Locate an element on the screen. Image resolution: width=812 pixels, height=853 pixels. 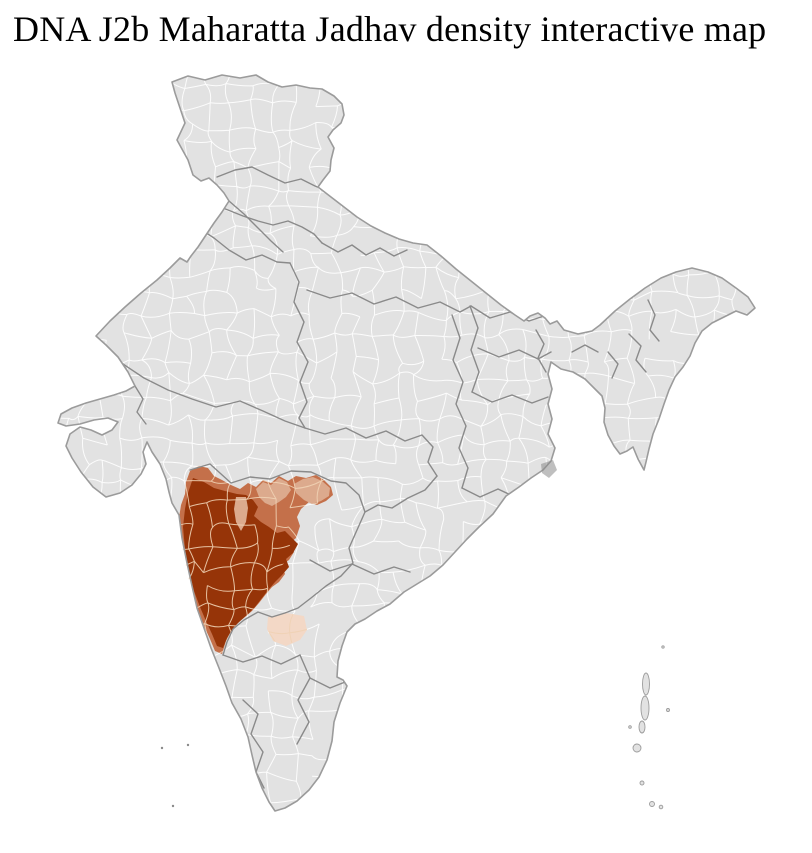
density-zone-low-west is located at coordinates (273, 492).